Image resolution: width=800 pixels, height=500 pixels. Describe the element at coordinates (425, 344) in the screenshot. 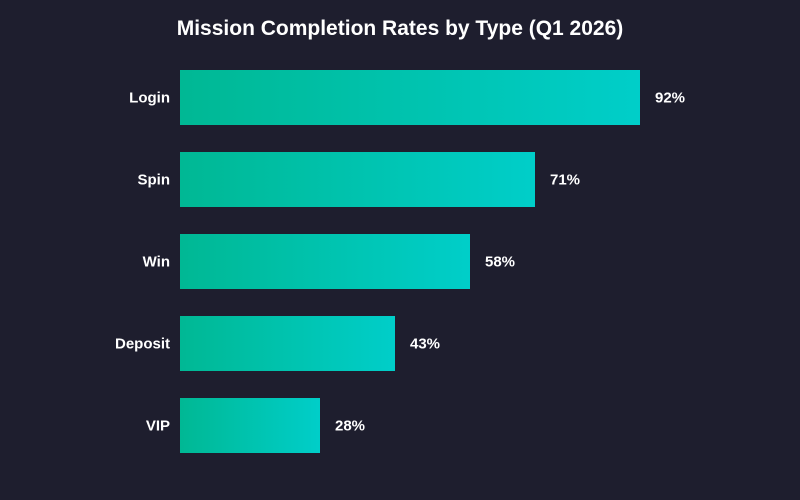

I see `value-label: 43%` at that location.